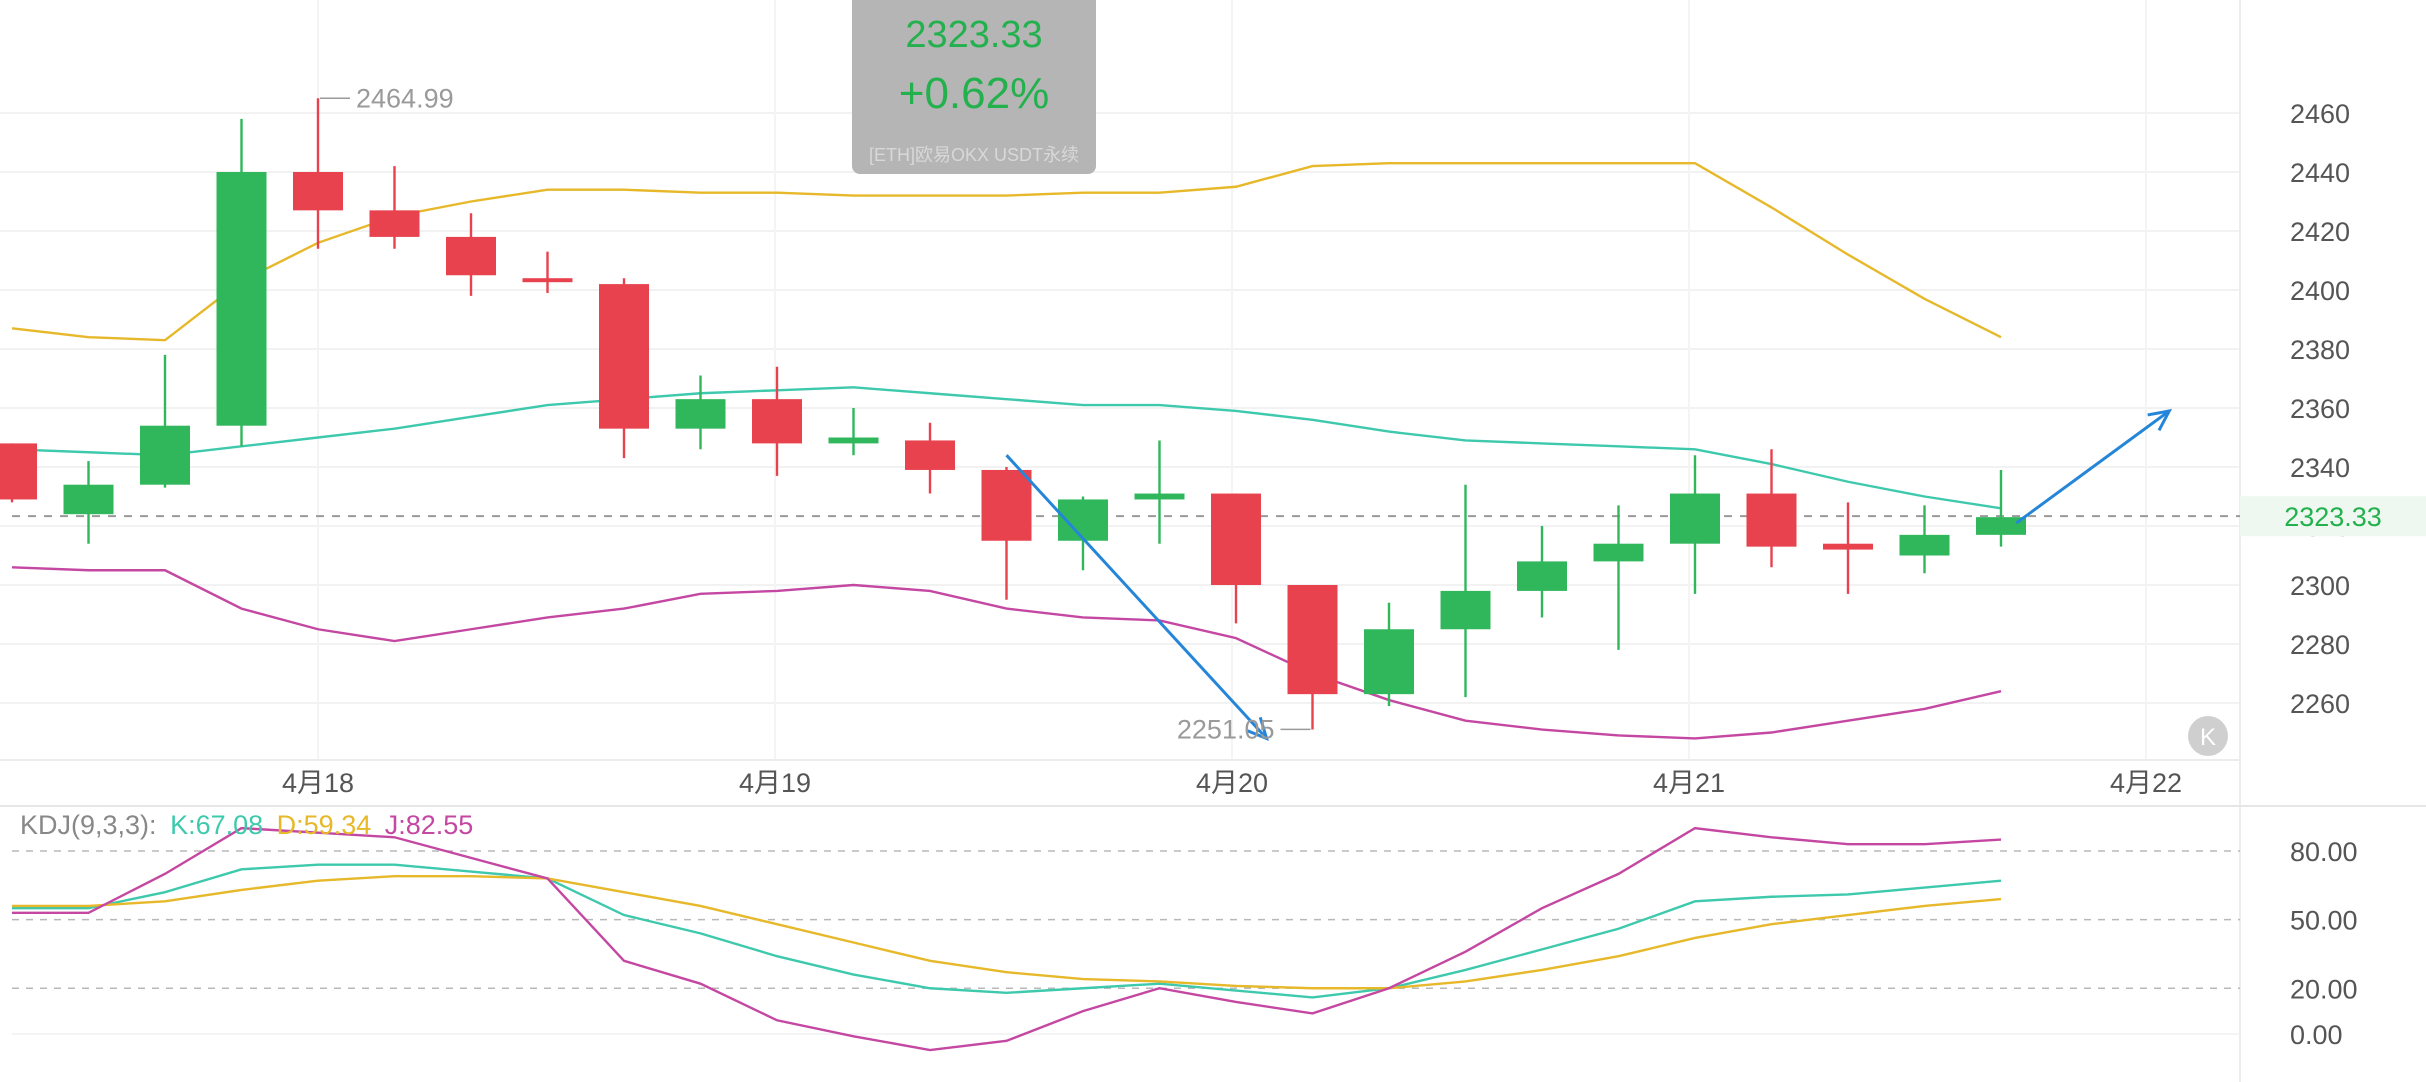  I want to click on jump-to-latest-button: K, so click(2208, 736).